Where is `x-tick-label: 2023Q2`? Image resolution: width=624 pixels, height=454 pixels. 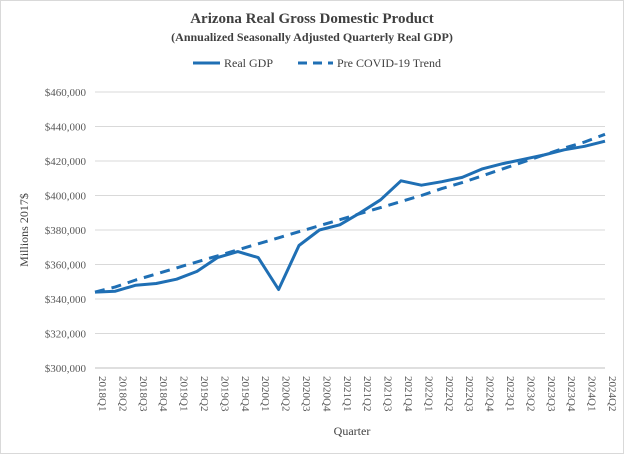 x-tick-label: 2023Q2 is located at coordinates (530, 393).